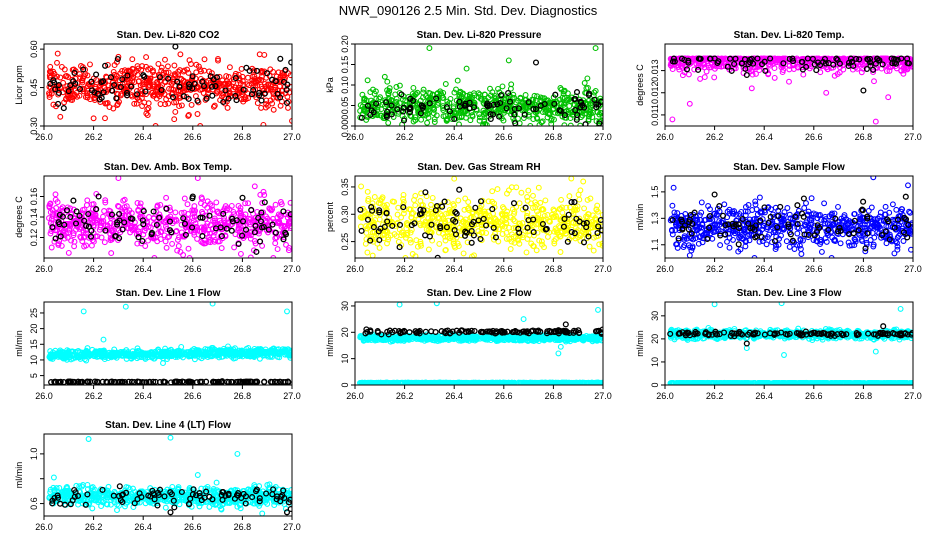 The height and width of the screenshot is (545, 936). Describe the element at coordinates (34, 238) in the screenshot. I see `y-tick-label: 0.12` at that location.